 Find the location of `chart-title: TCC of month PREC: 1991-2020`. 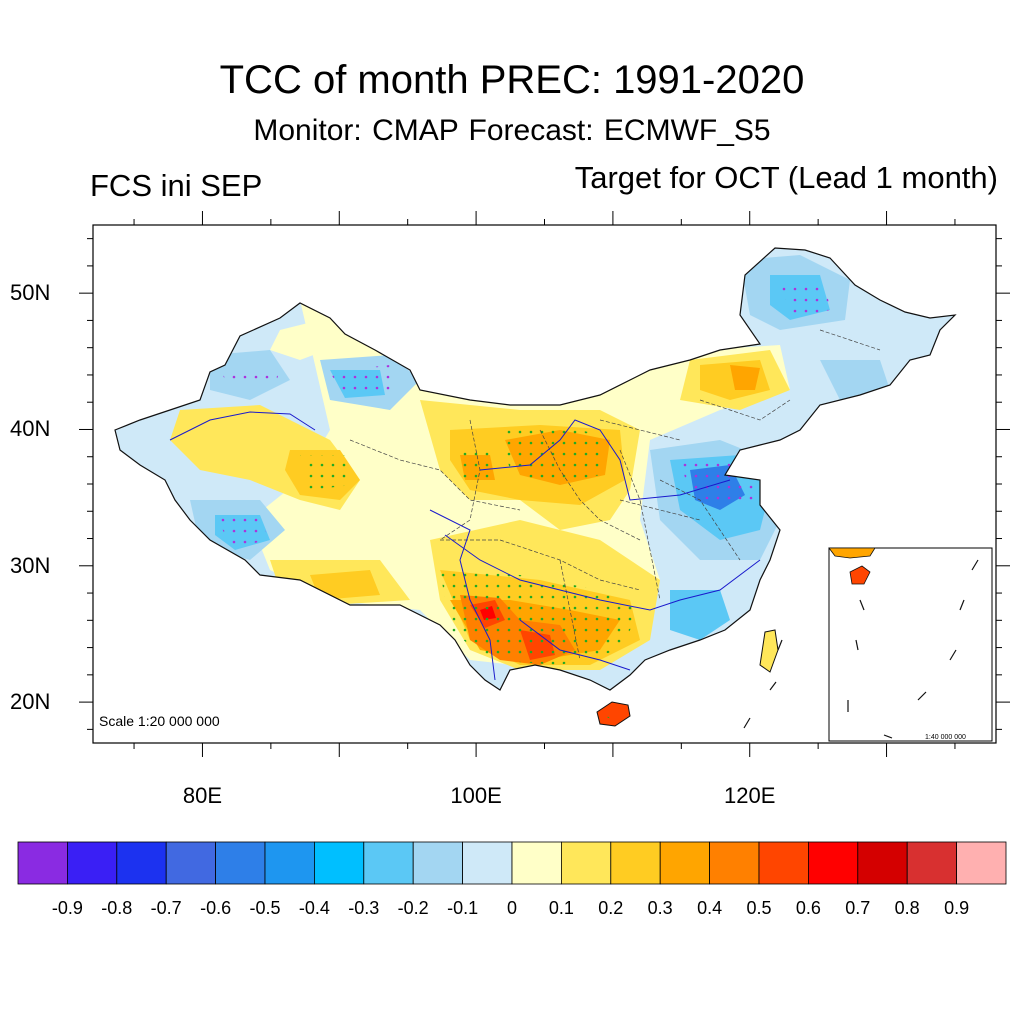

chart-title: TCC of month PREC: 1991-2020 is located at coordinates (512, 80).